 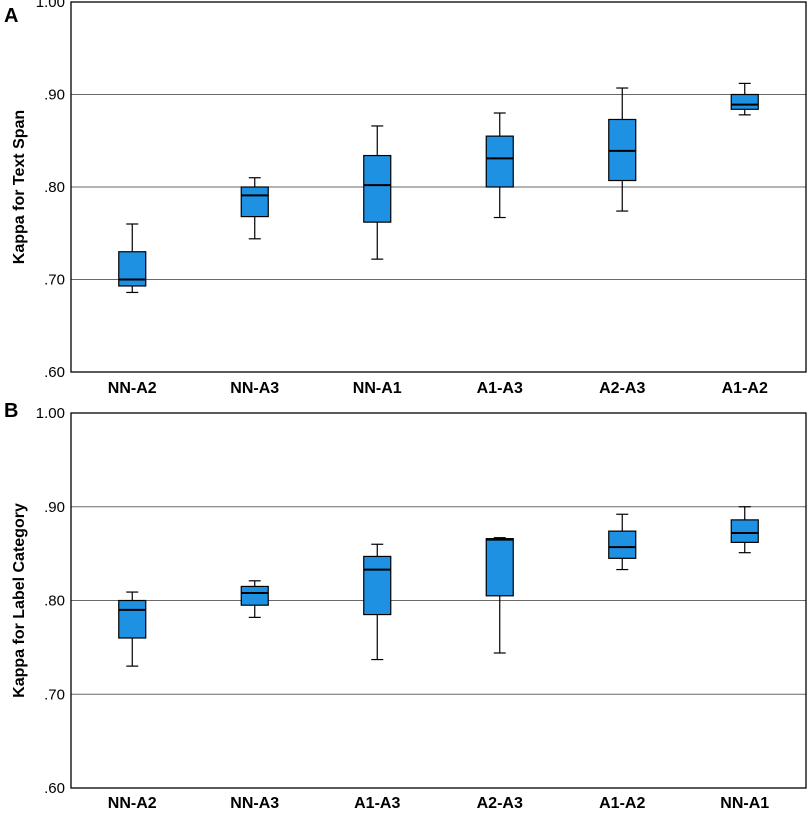 I want to click on boxplot-a-a1-a2, so click(x=744, y=99).